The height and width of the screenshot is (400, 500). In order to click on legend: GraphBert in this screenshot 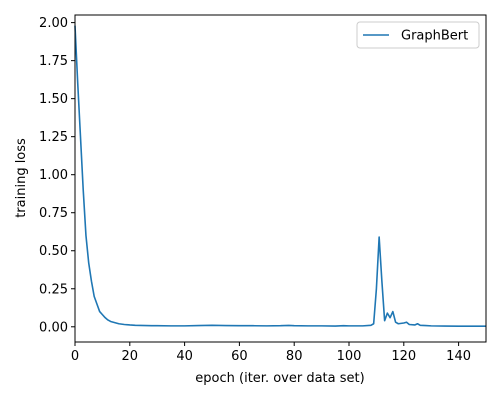, I will do `click(418, 35)`.